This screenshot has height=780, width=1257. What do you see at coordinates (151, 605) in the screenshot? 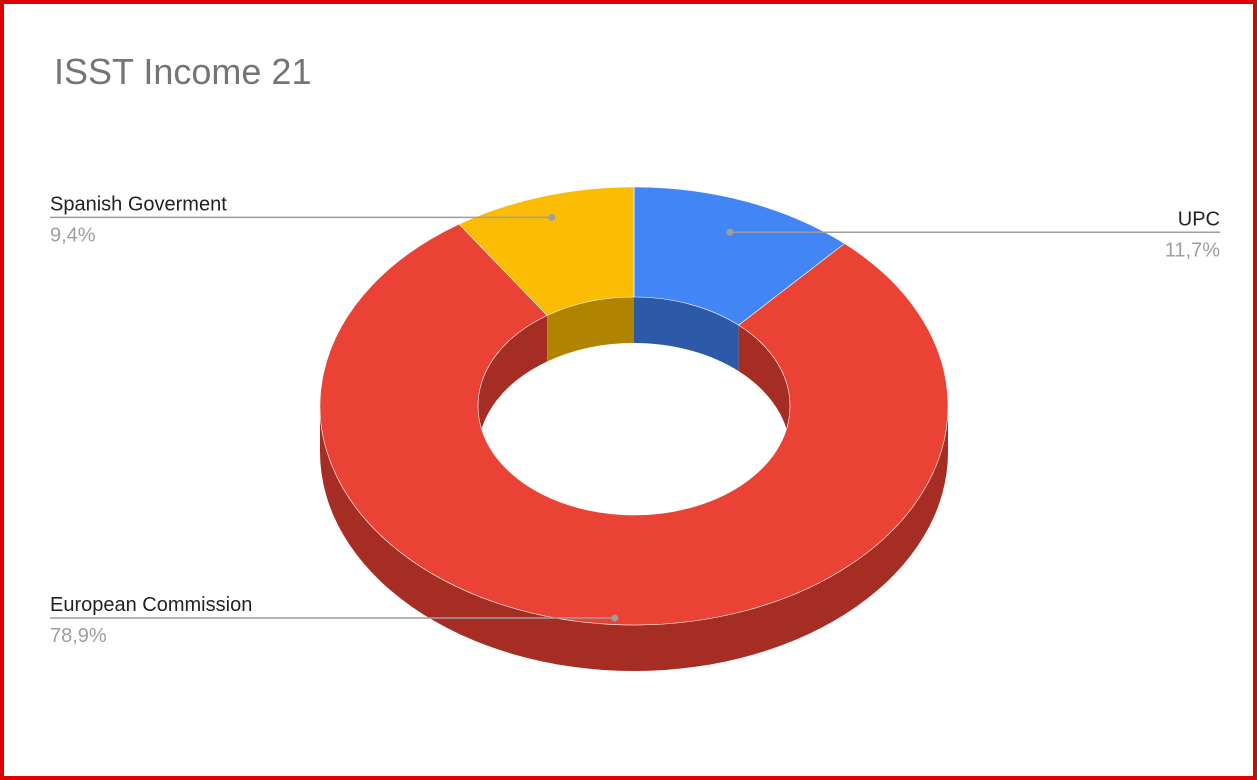
I see `slice-label-european-commission: European Commission` at bounding box center [151, 605].